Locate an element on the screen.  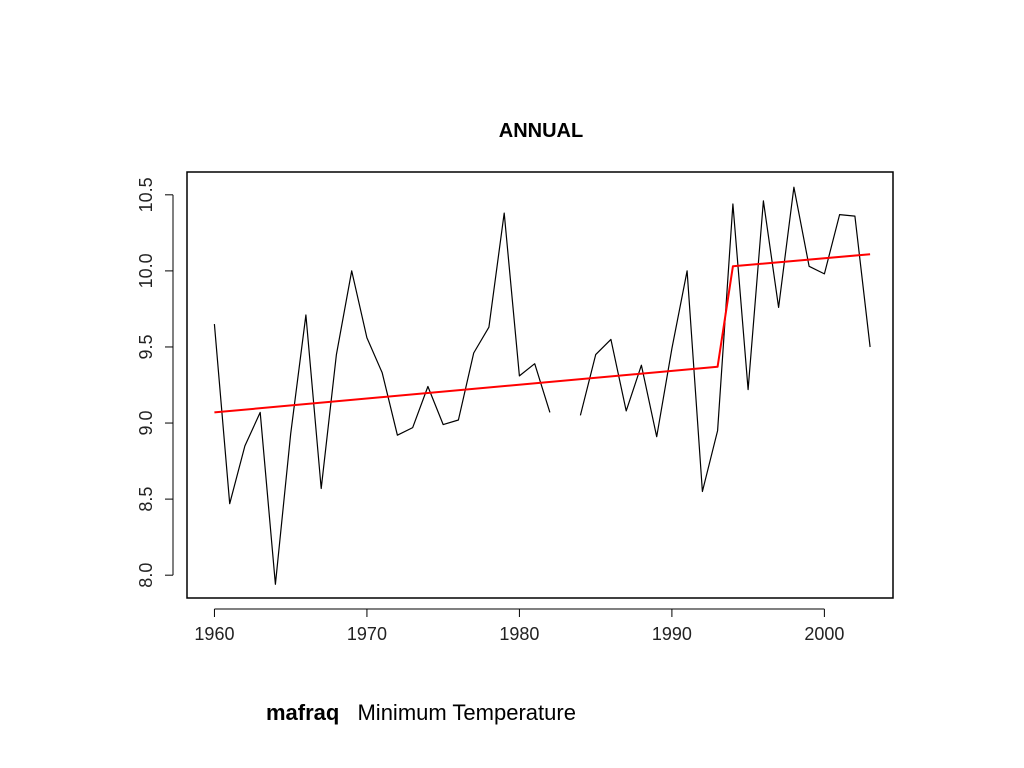
x-tick-label: 1990 is located at coordinates (672, 634).